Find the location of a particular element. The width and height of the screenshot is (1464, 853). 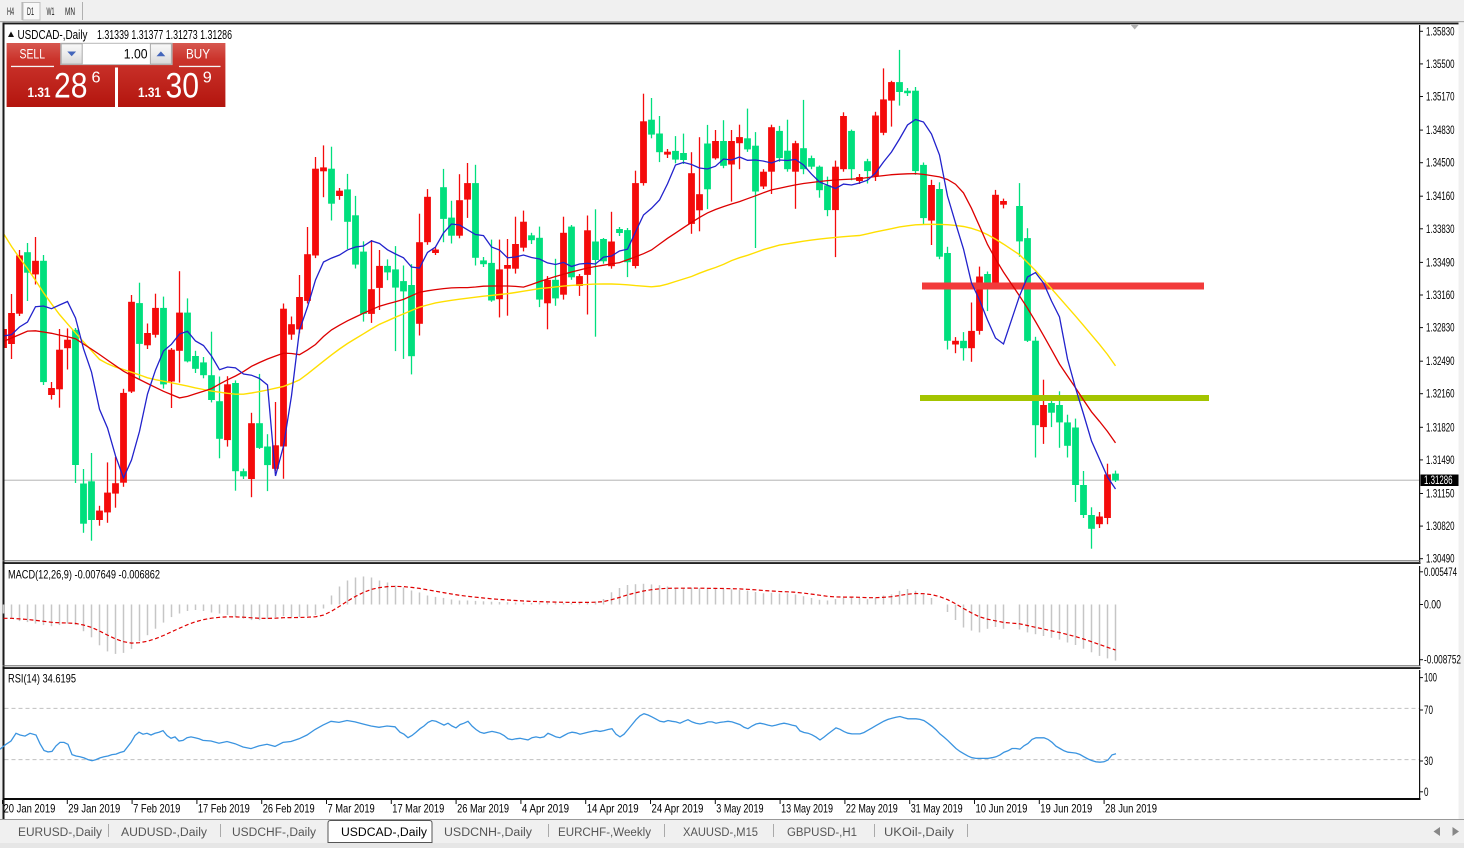

svg-text: 17 Feb 2019 is located at coordinates (224, 809).